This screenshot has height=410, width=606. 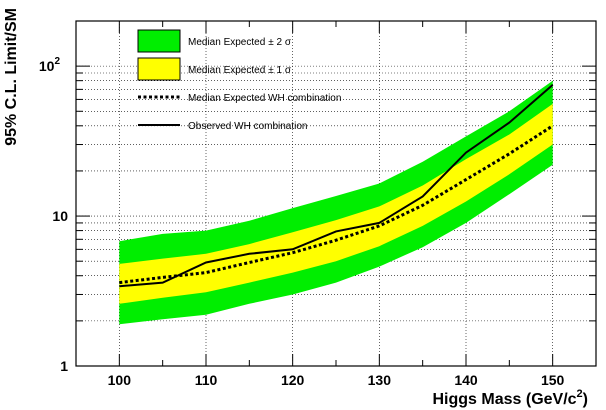 What do you see at coordinates (280, 42) in the screenshot?
I see `legend-label-sigma: ± 2 σ` at bounding box center [280, 42].